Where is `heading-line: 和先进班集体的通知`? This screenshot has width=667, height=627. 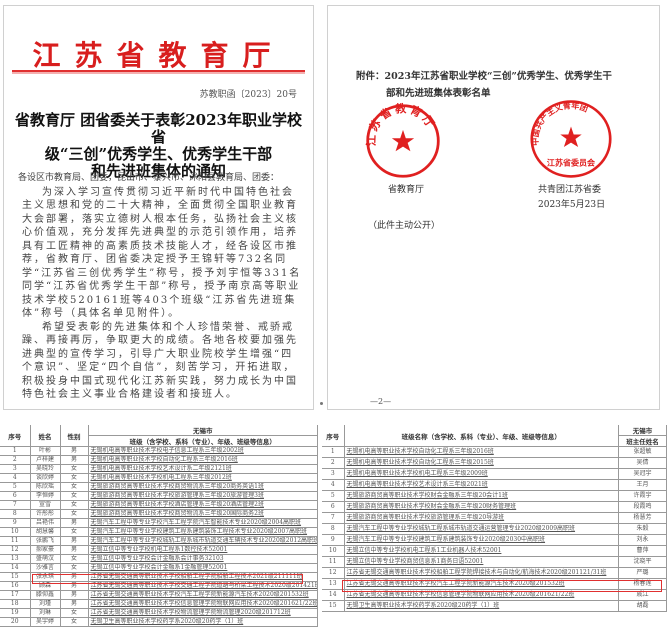 heading-line: 和先进班集体的通知 is located at coordinates (158, 171).